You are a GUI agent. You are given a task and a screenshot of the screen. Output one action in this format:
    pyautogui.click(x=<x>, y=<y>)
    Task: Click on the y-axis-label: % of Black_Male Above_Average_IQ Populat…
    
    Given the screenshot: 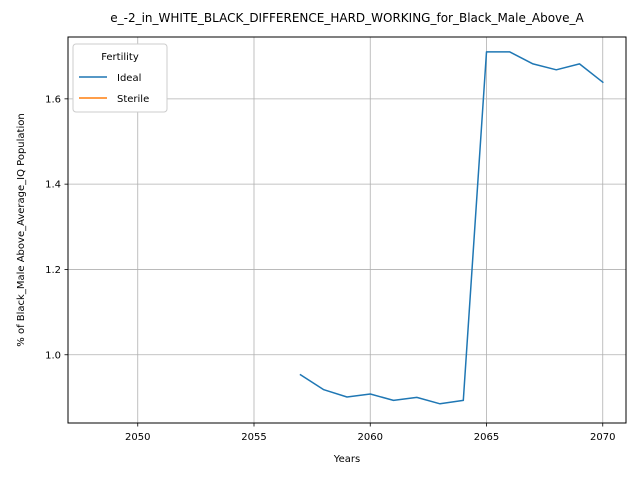 What is the action you would take?
    pyautogui.click(x=21, y=229)
    